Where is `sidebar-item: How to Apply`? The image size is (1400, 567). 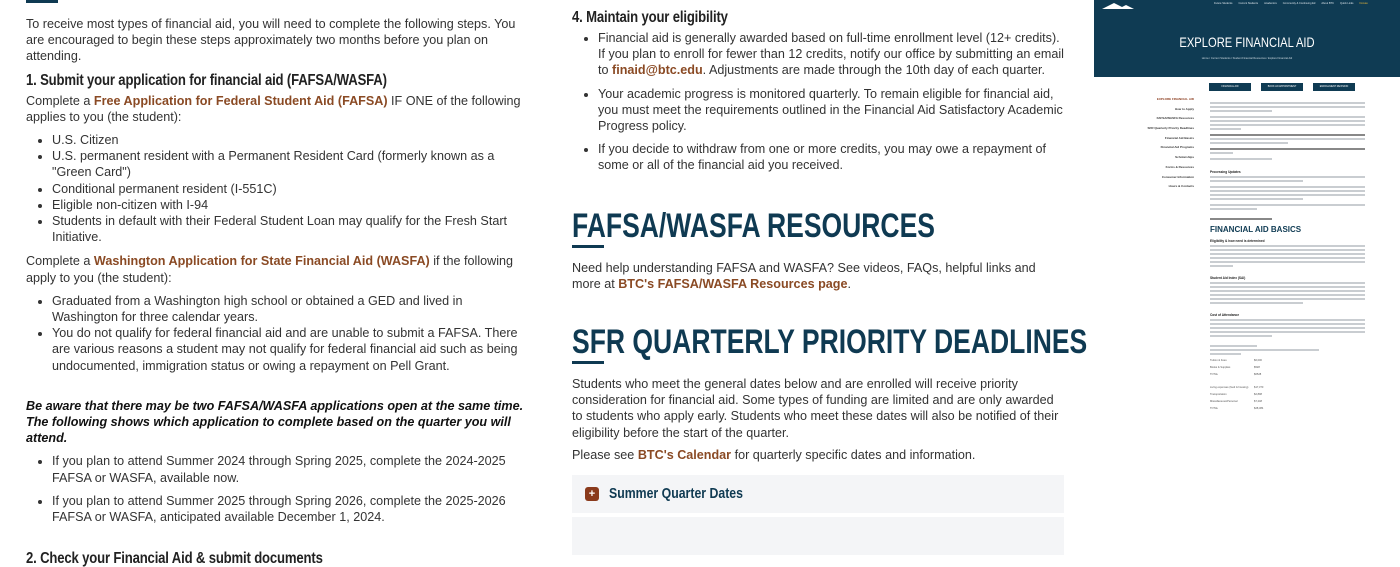
sidebar-item: How to Apply is located at coordinates (1184, 108).